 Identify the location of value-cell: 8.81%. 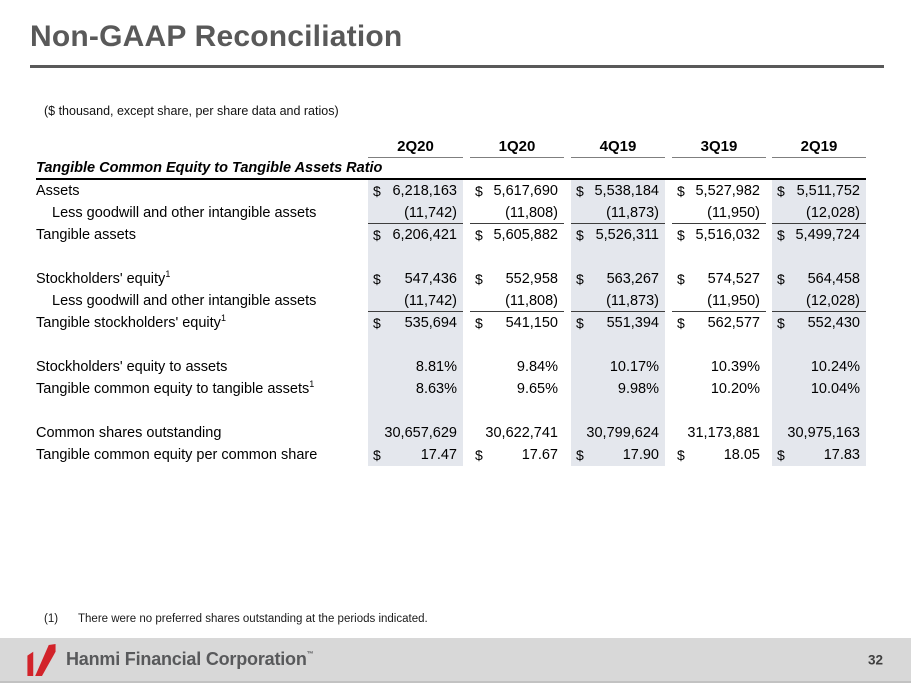
(415, 367).